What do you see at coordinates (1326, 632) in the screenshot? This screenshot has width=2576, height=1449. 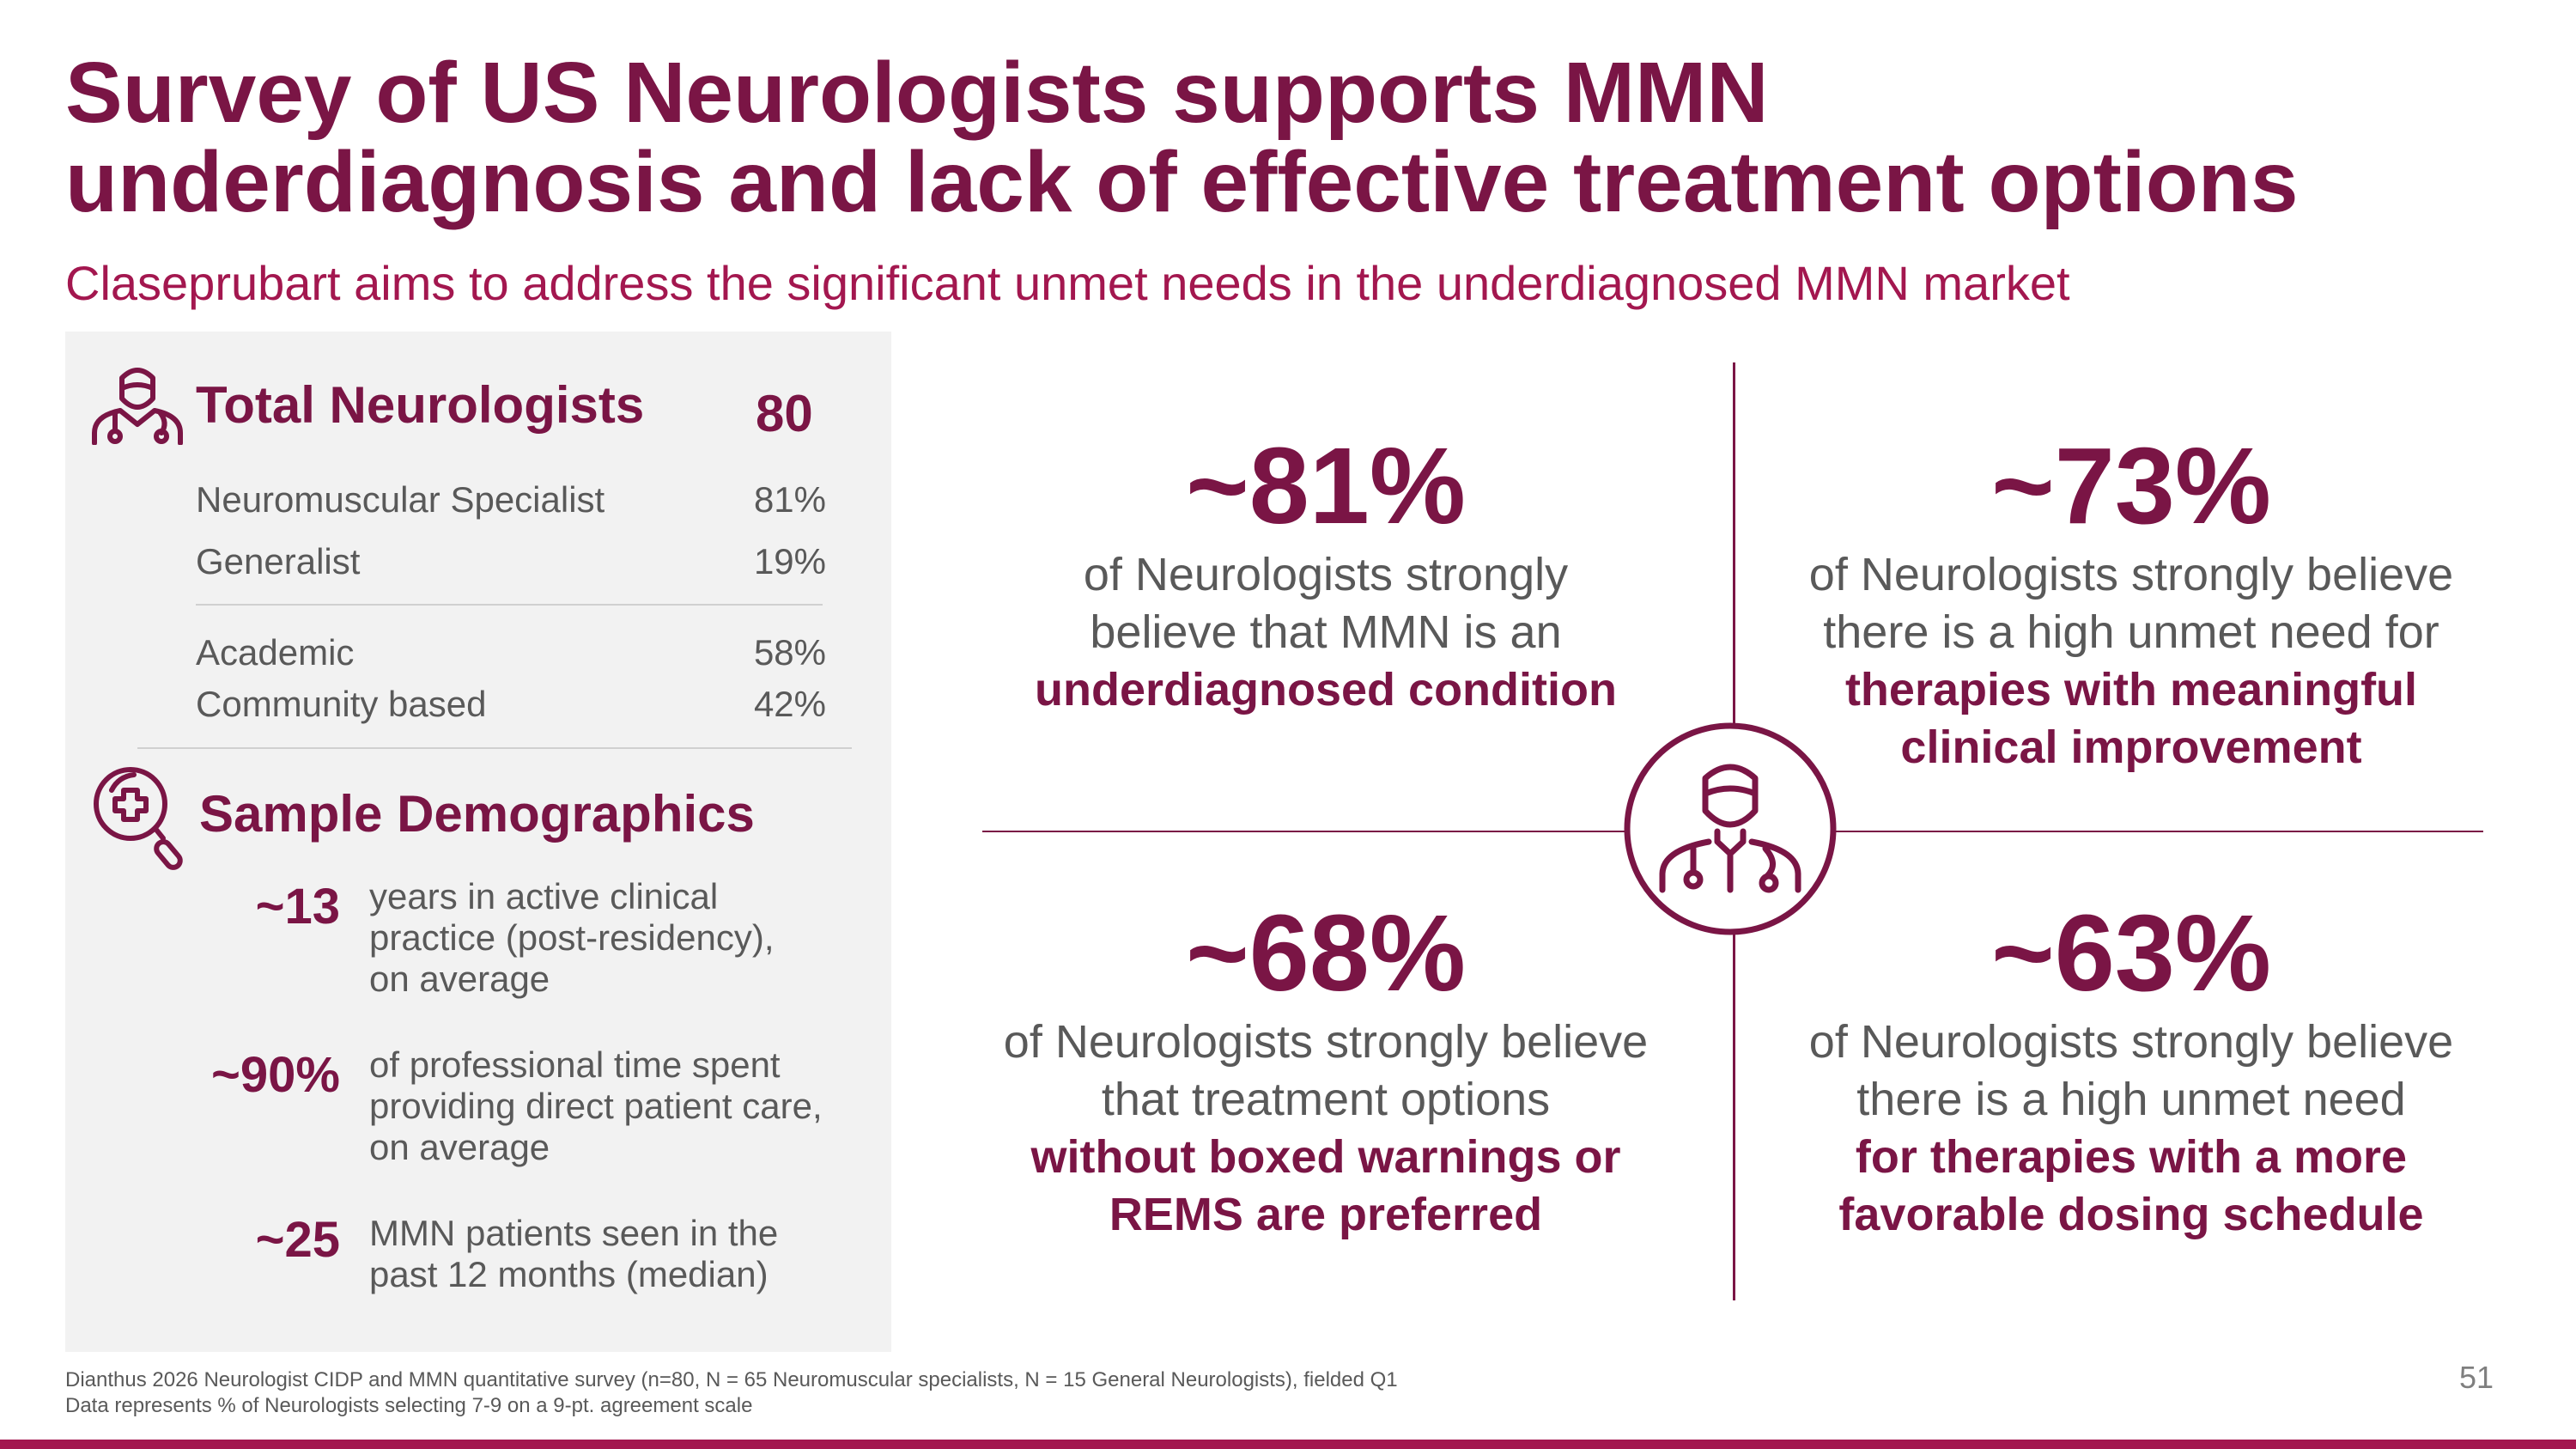 I see `stat-text-line: believe that MMN is an` at bounding box center [1326, 632].